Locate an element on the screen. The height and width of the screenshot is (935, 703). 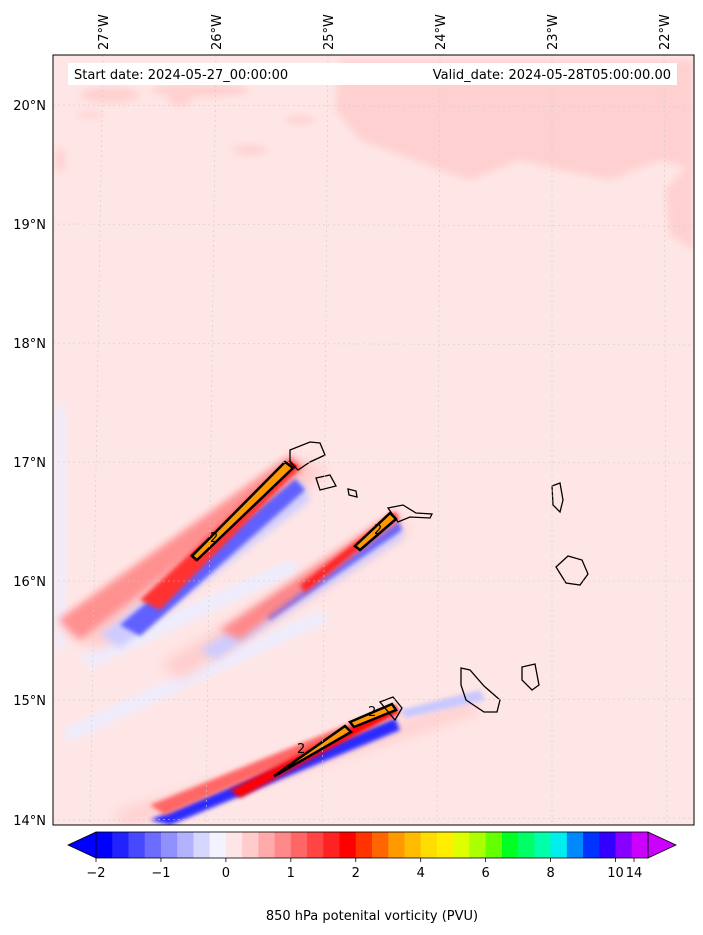
colorbar-tick-label: −1 is located at coordinates (160, 873).